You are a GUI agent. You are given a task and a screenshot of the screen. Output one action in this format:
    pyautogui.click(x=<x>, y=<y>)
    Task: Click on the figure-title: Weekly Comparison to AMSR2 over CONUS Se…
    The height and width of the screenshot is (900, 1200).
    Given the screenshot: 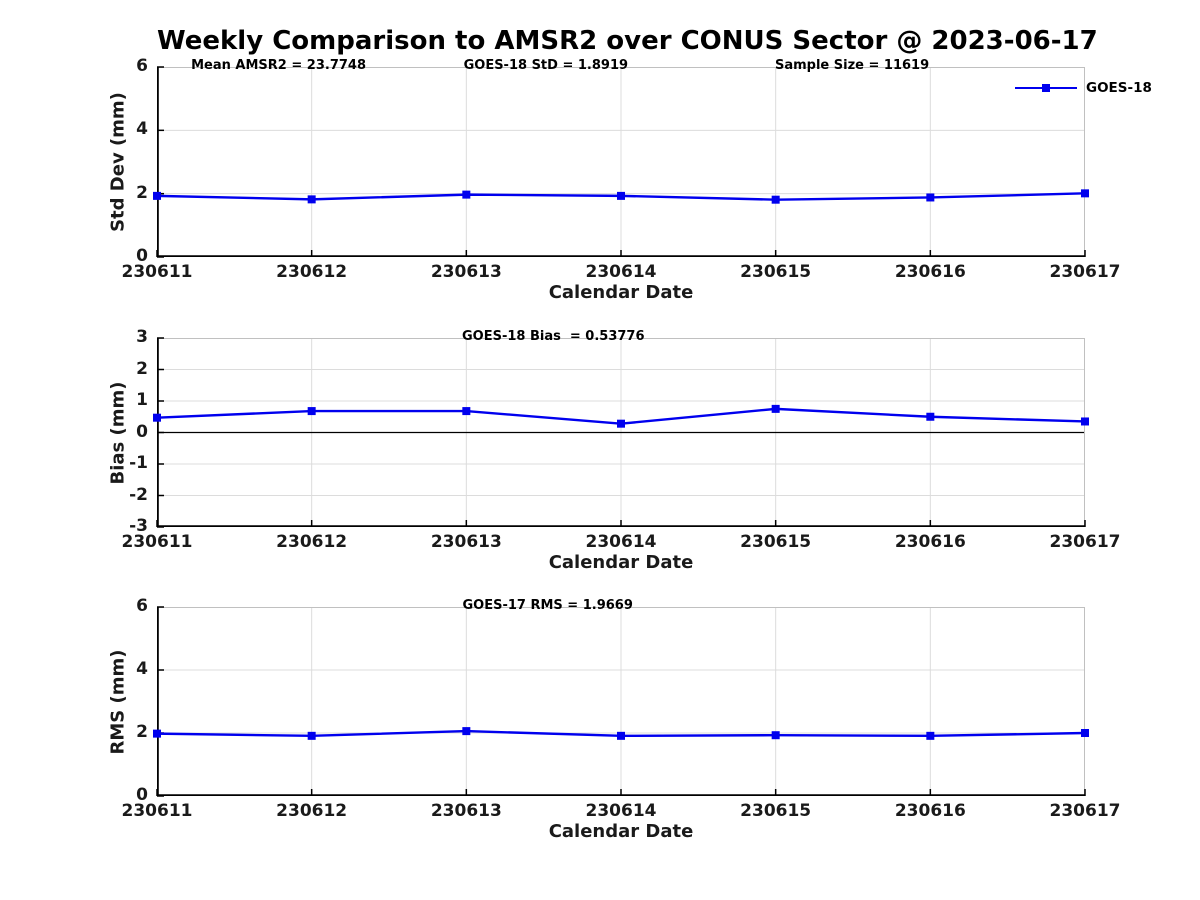 What is the action you would take?
    pyautogui.click(x=627, y=41)
    